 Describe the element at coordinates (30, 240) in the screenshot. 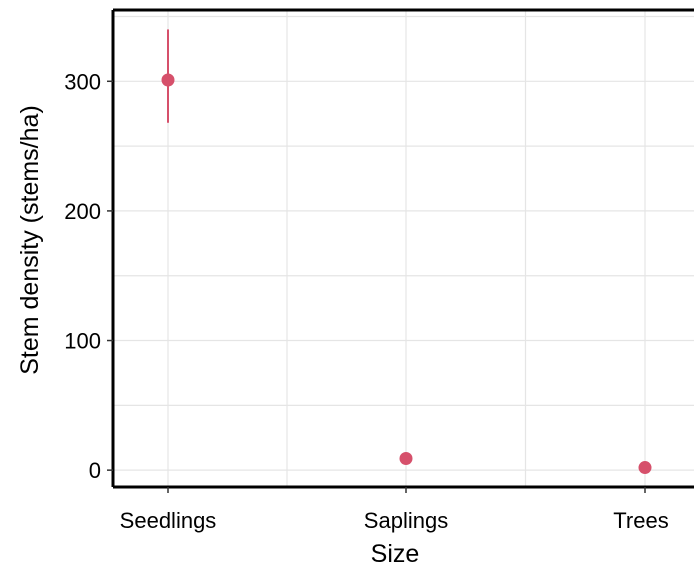

I see `y-axis-title: Stem density (stems/ha)` at that location.